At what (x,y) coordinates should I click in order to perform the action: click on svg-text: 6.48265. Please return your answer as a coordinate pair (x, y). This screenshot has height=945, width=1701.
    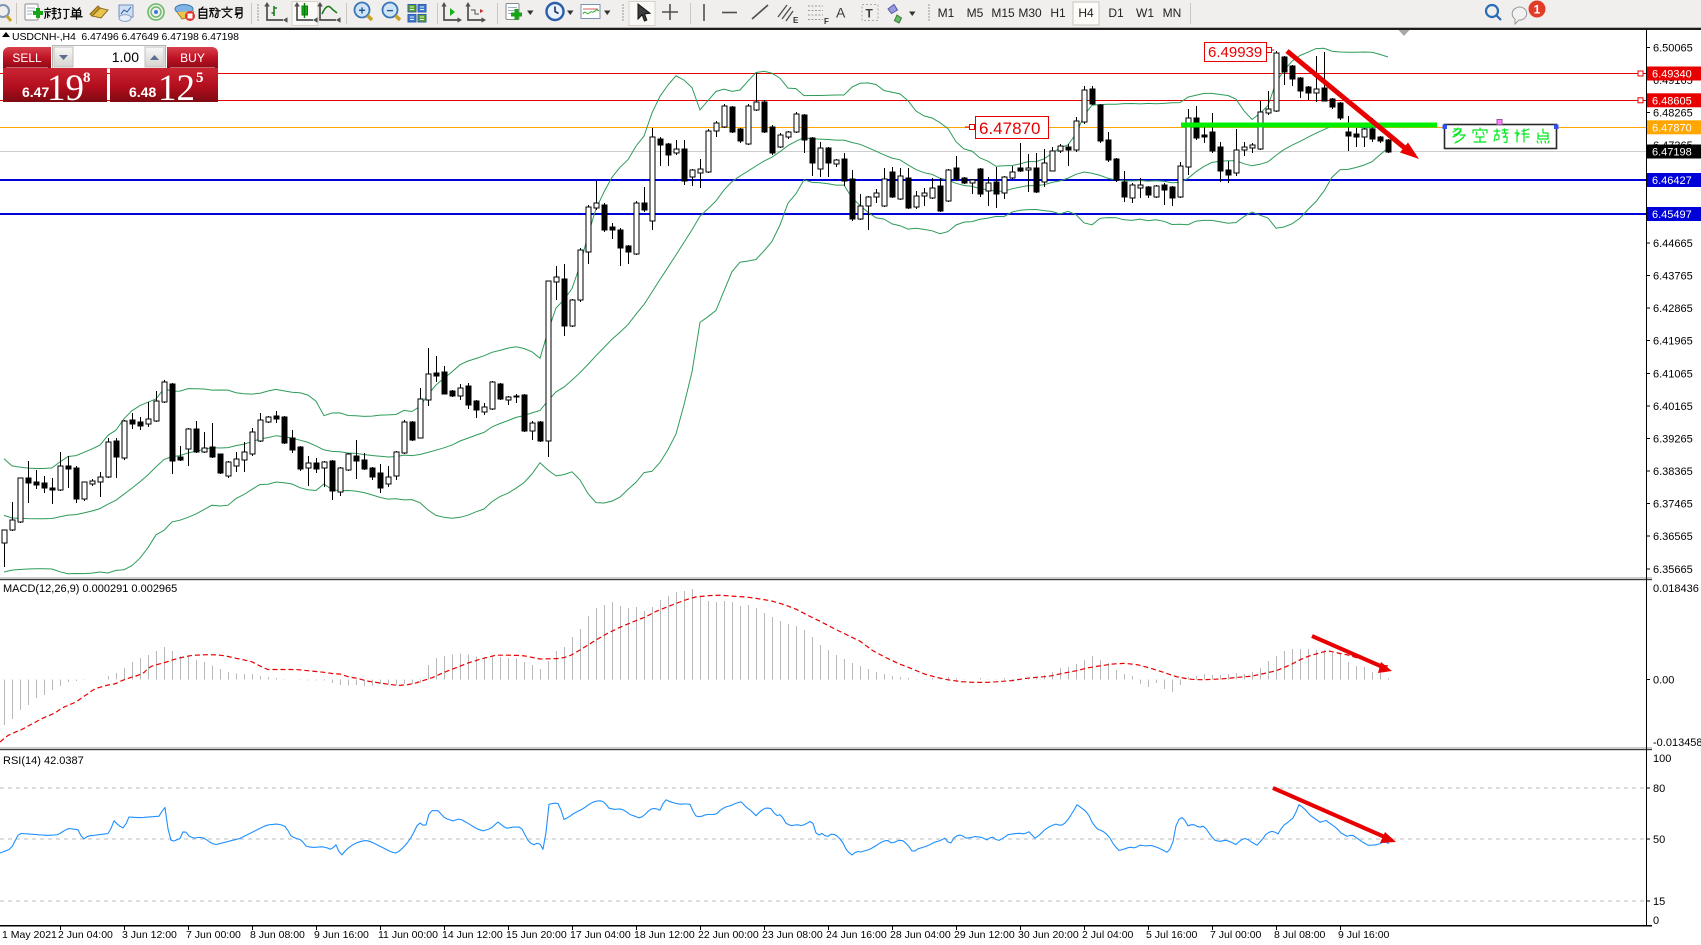
    Looking at the image, I should click on (1673, 114).